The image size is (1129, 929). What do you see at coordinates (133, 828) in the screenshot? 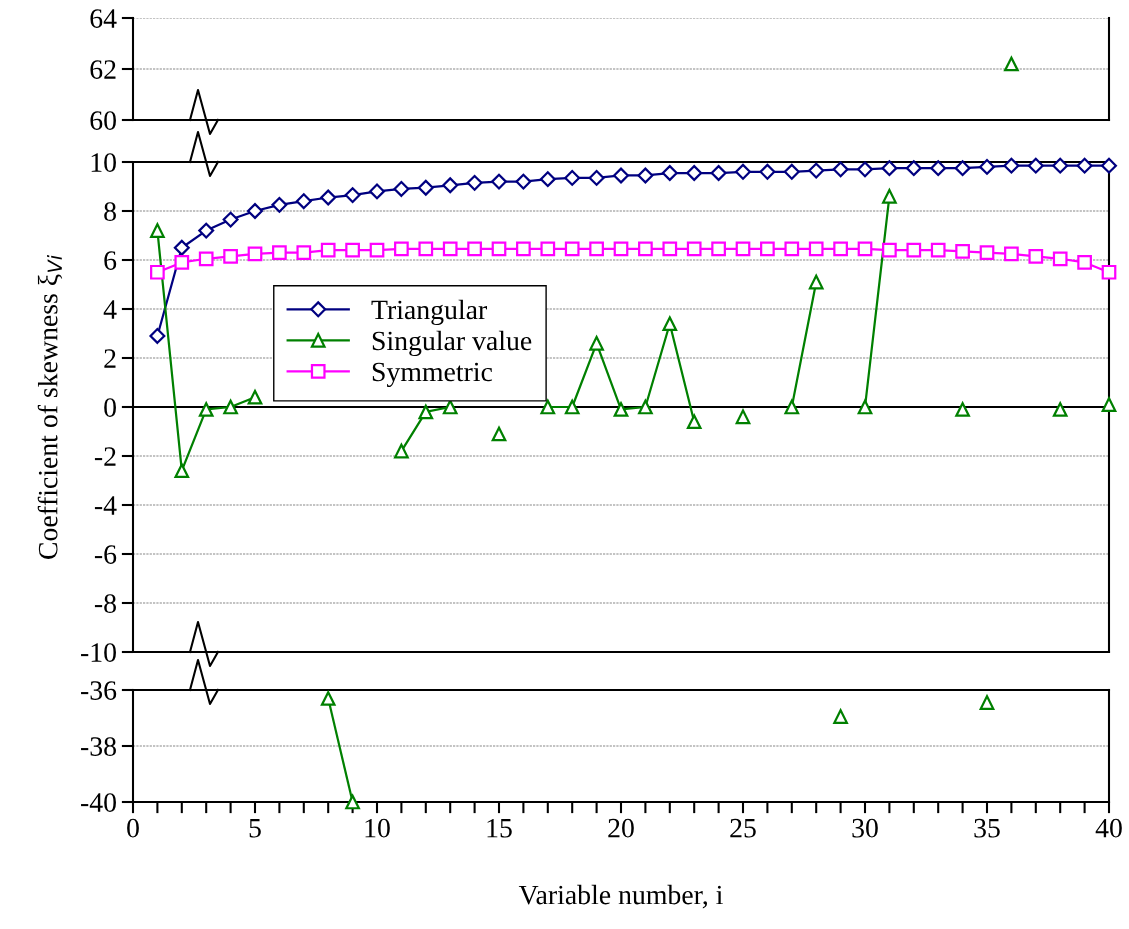
I see `x-tick-label: 0` at bounding box center [133, 828].